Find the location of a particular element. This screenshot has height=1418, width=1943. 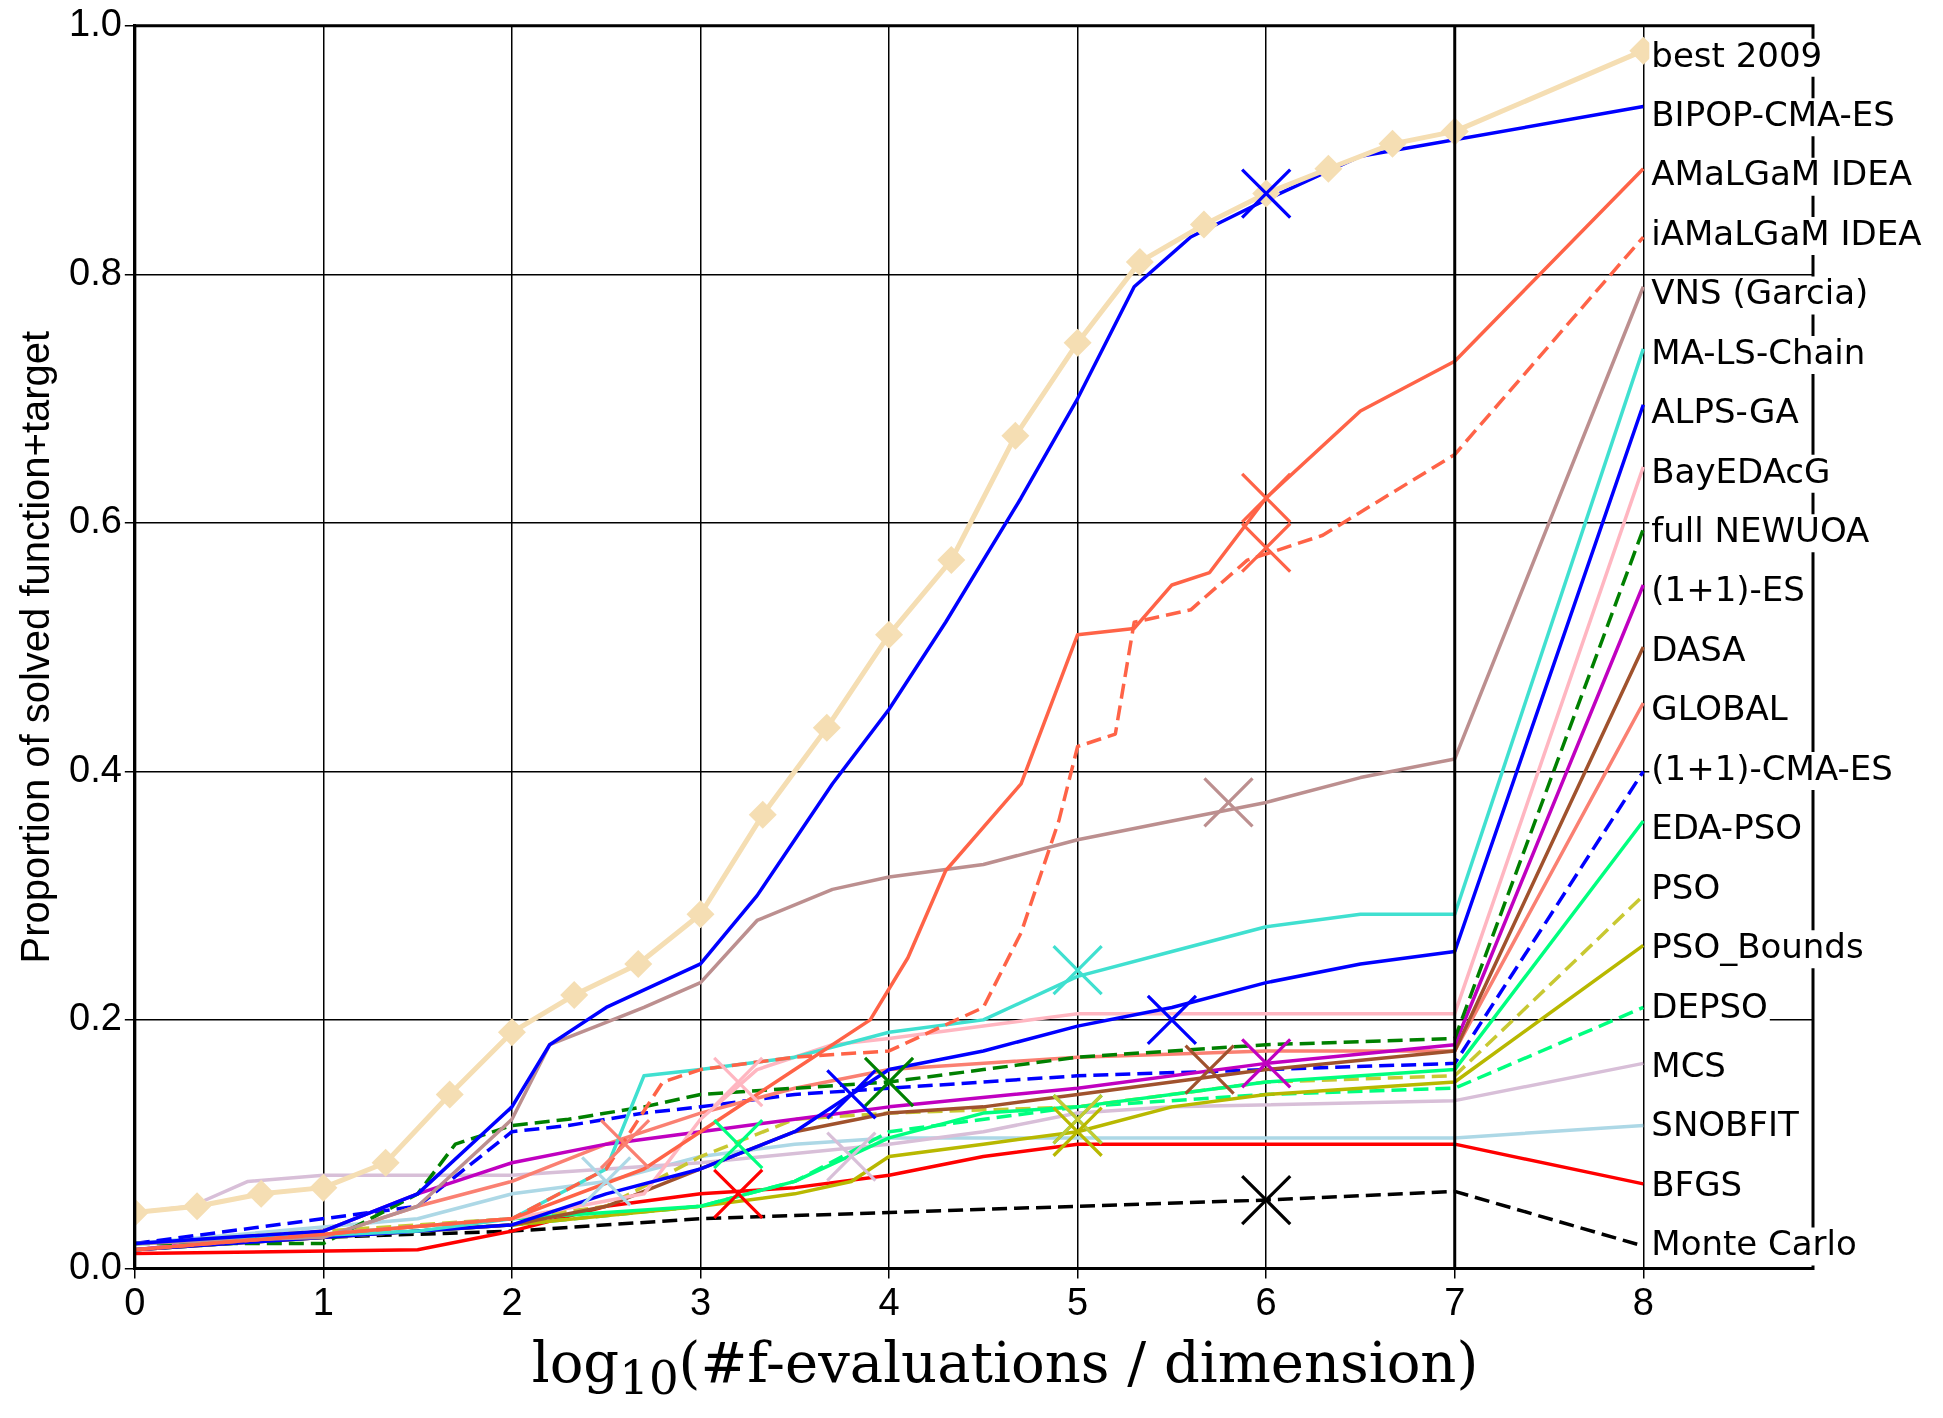

series-label: GLOBAL is located at coordinates (1719, 708).